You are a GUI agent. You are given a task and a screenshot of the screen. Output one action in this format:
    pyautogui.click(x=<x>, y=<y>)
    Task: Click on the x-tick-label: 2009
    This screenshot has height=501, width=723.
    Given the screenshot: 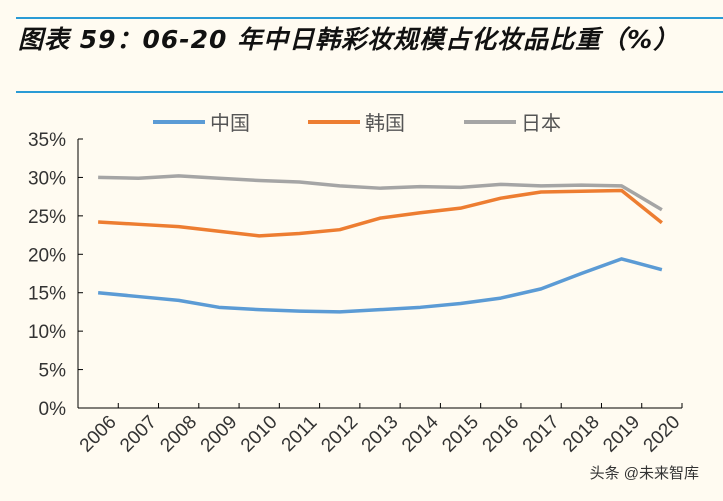 What is the action you would take?
    pyautogui.click(x=219, y=434)
    